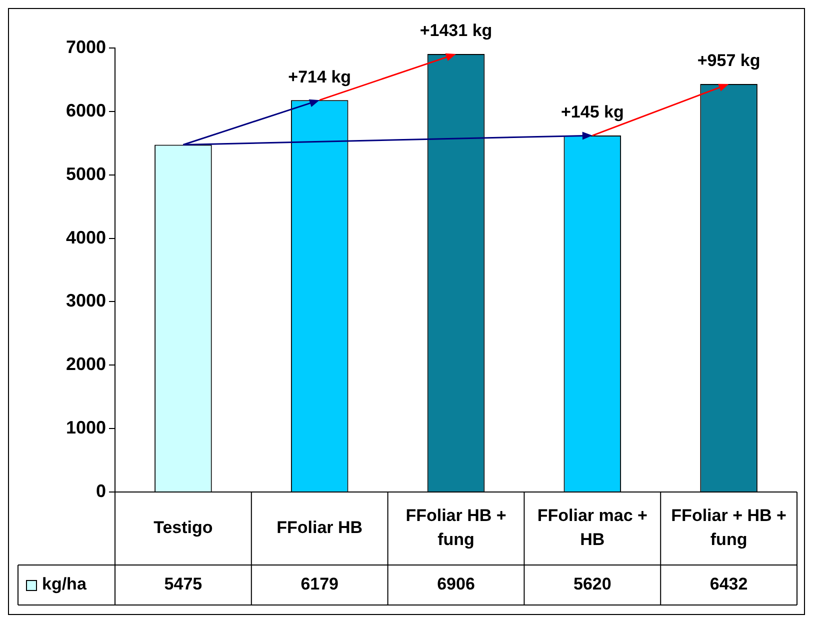 The image size is (813, 623). I want to click on annotation: +145 kg, so click(592, 112).